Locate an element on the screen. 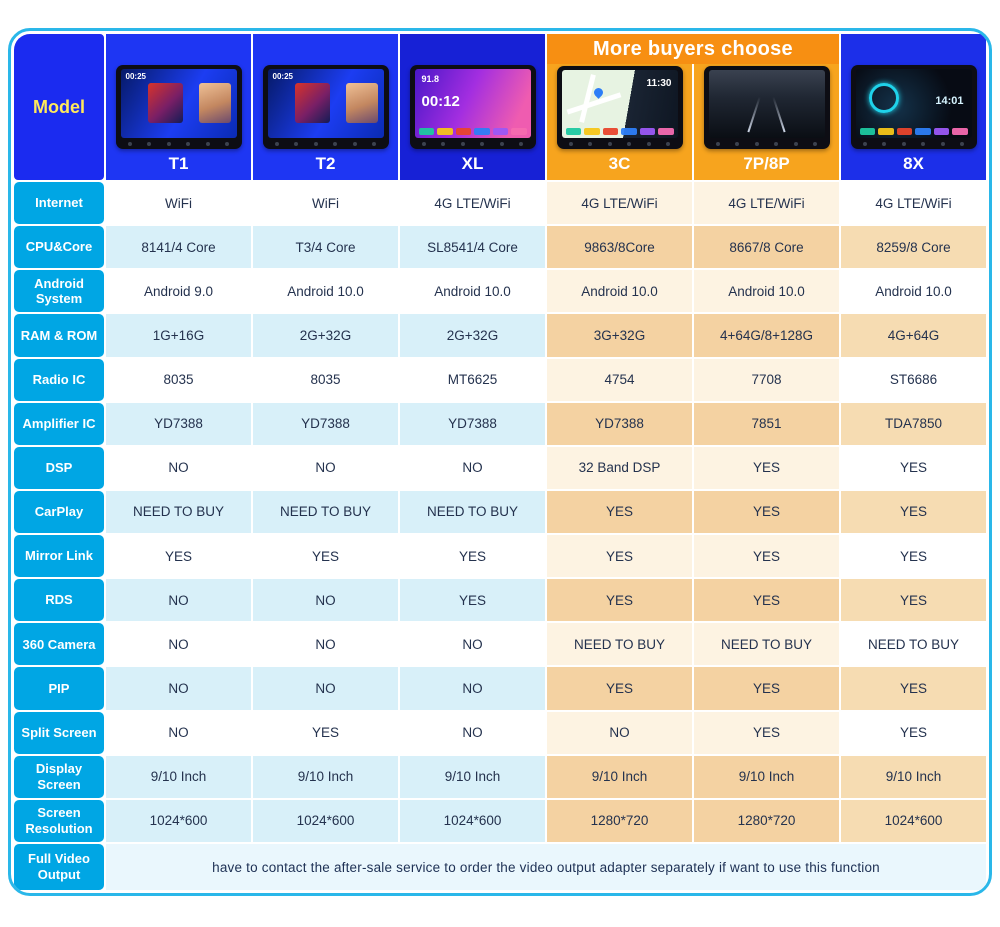 The width and height of the screenshot is (1000, 927). value-cell-carplay-t1: NEED TO BUY is located at coordinates (178, 512).